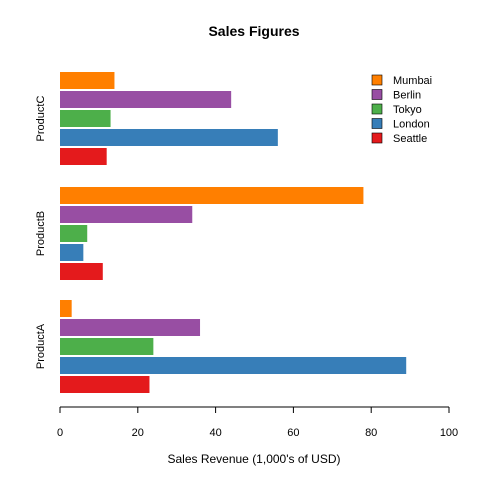 This screenshot has width=480, height=480. Describe the element at coordinates (107, 346) in the screenshot. I see `bar-producta-tokyo` at that location.